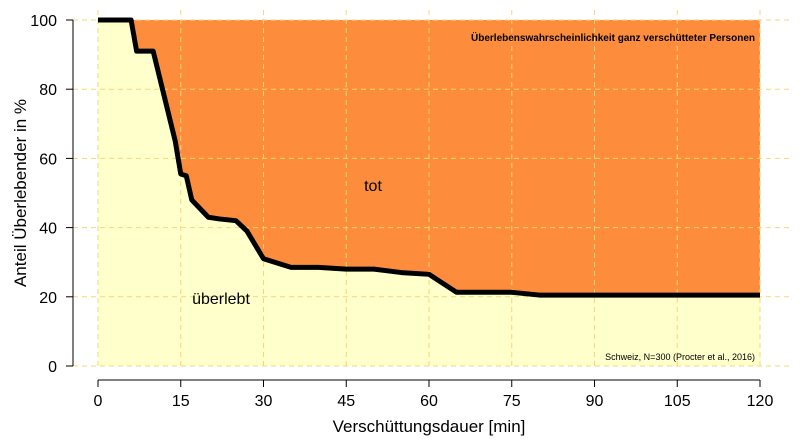  Describe the element at coordinates (221, 299) in the screenshot. I see `label-ueberlebt: überlebt` at that location.